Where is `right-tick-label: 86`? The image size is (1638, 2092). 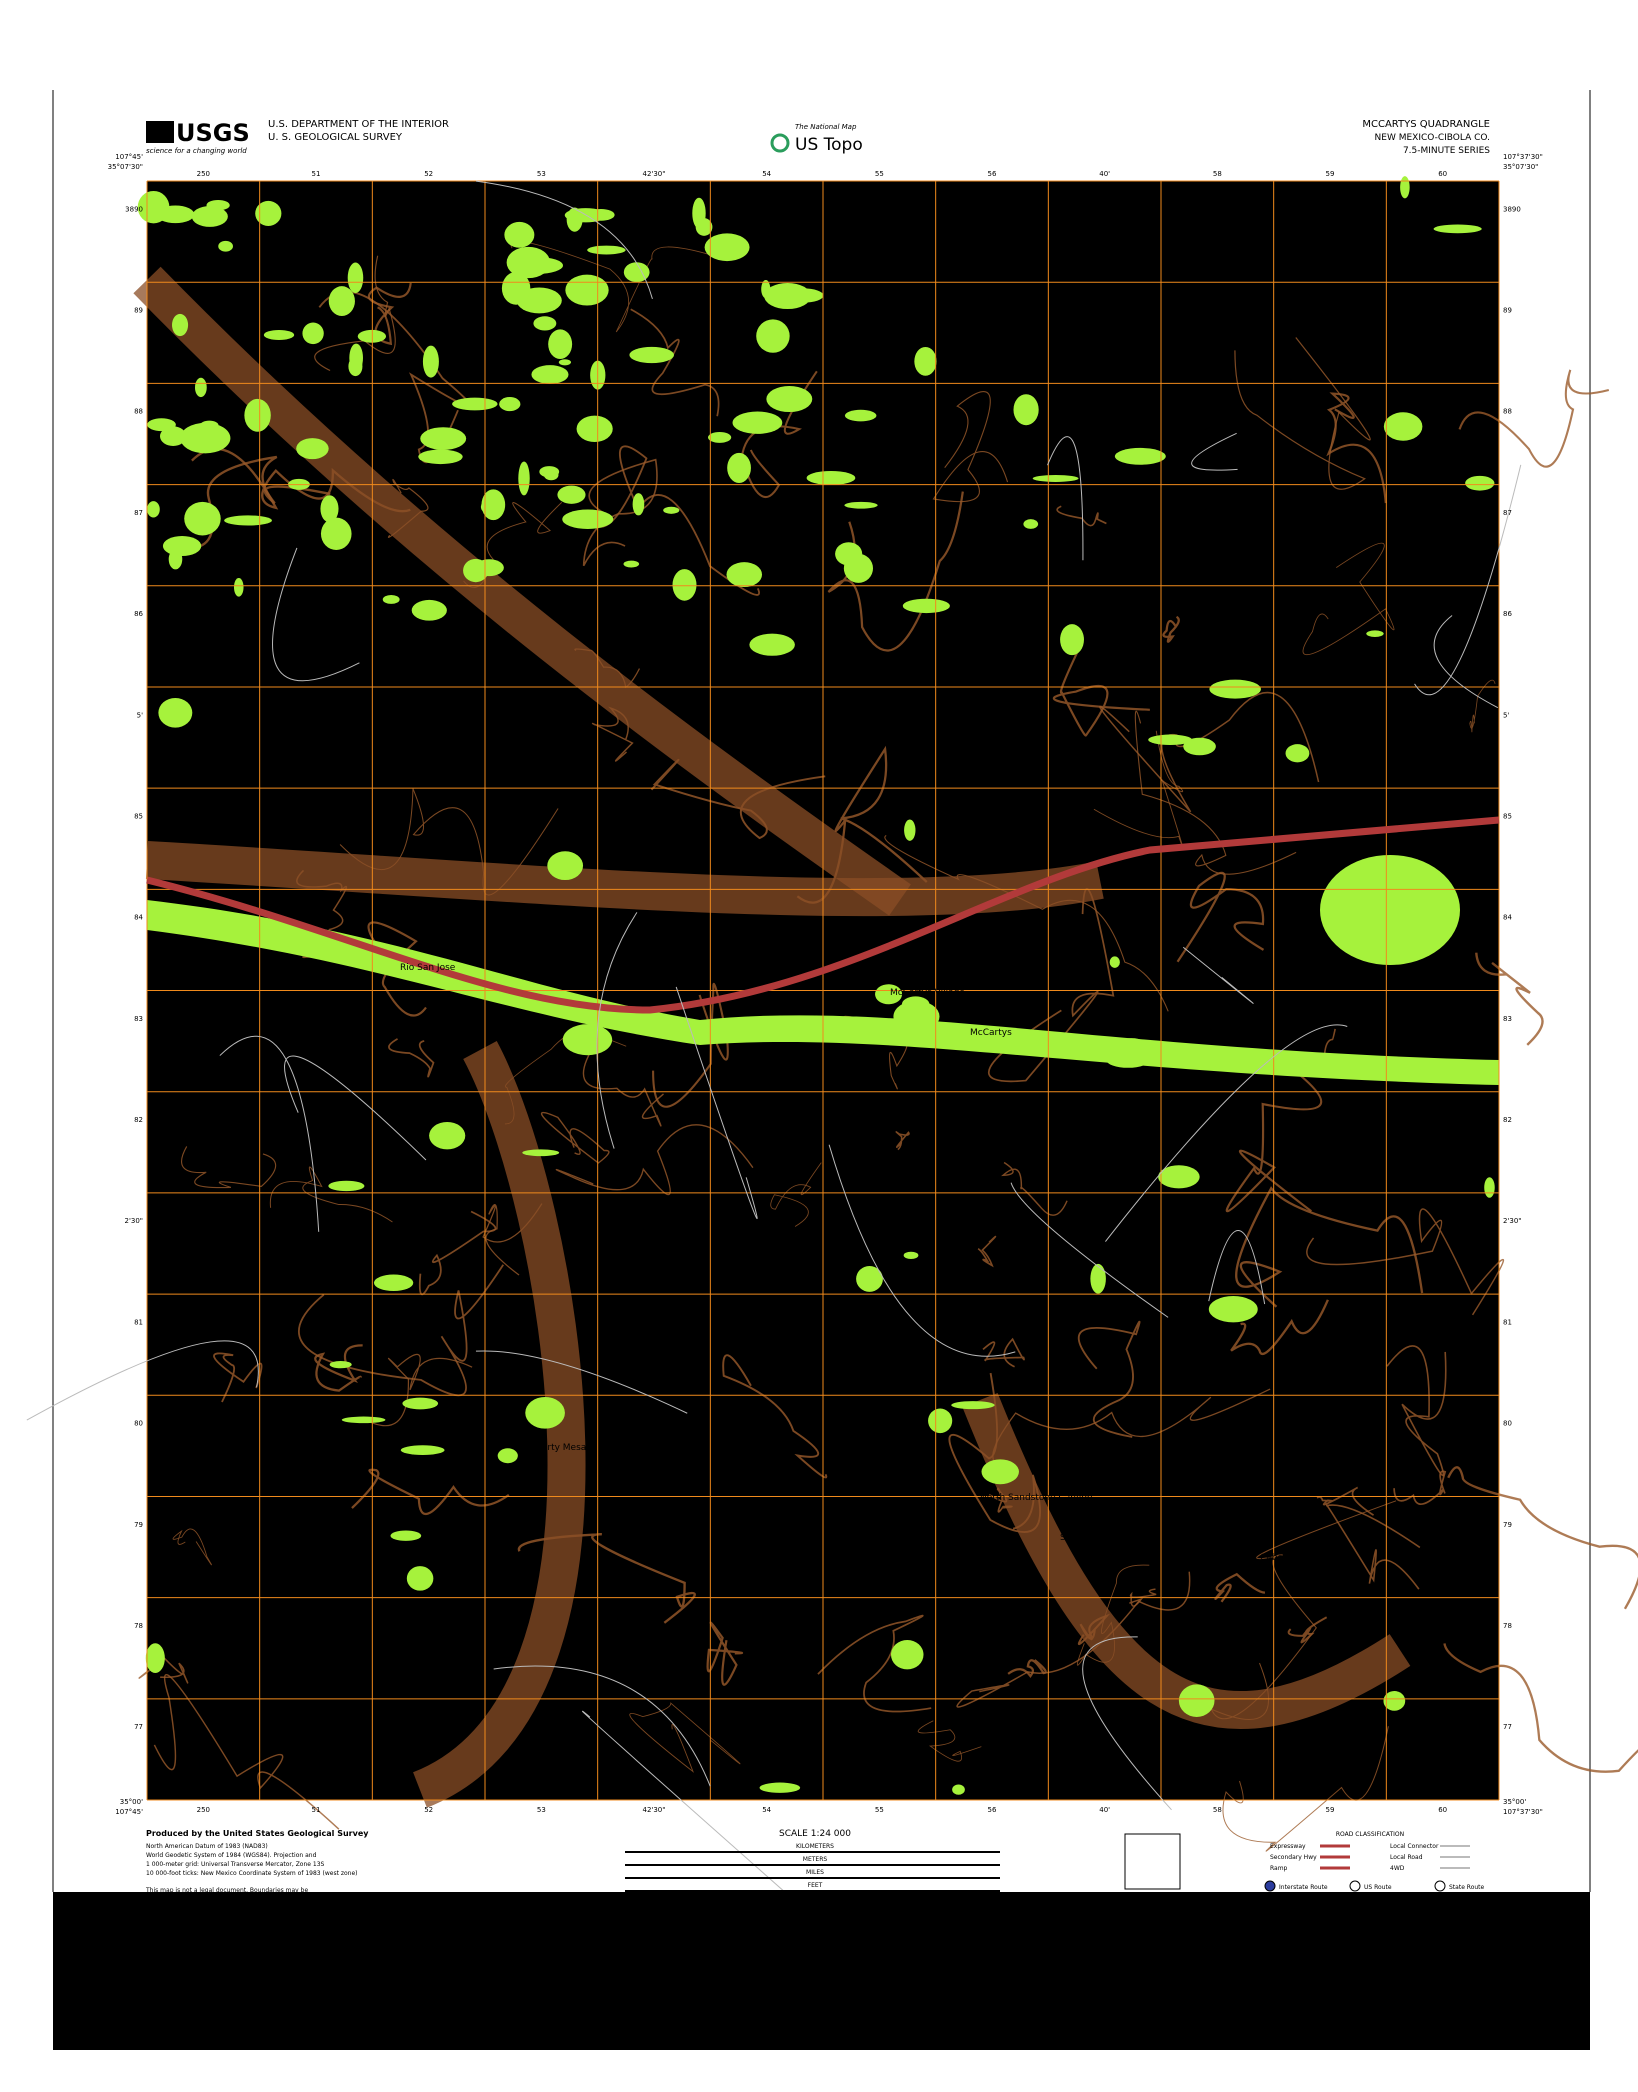 right-tick-label: 86 is located at coordinates (1507, 614).